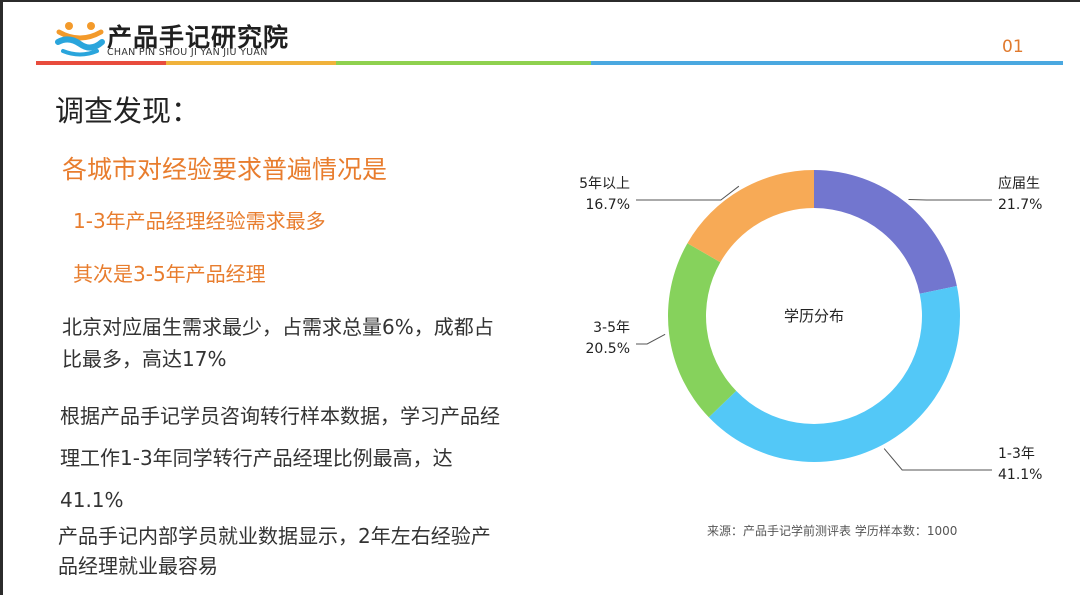 The image size is (1080, 595). I want to click on highlight-sub-1: 1-3年产品经理经验需求最多, so click(199, 221).